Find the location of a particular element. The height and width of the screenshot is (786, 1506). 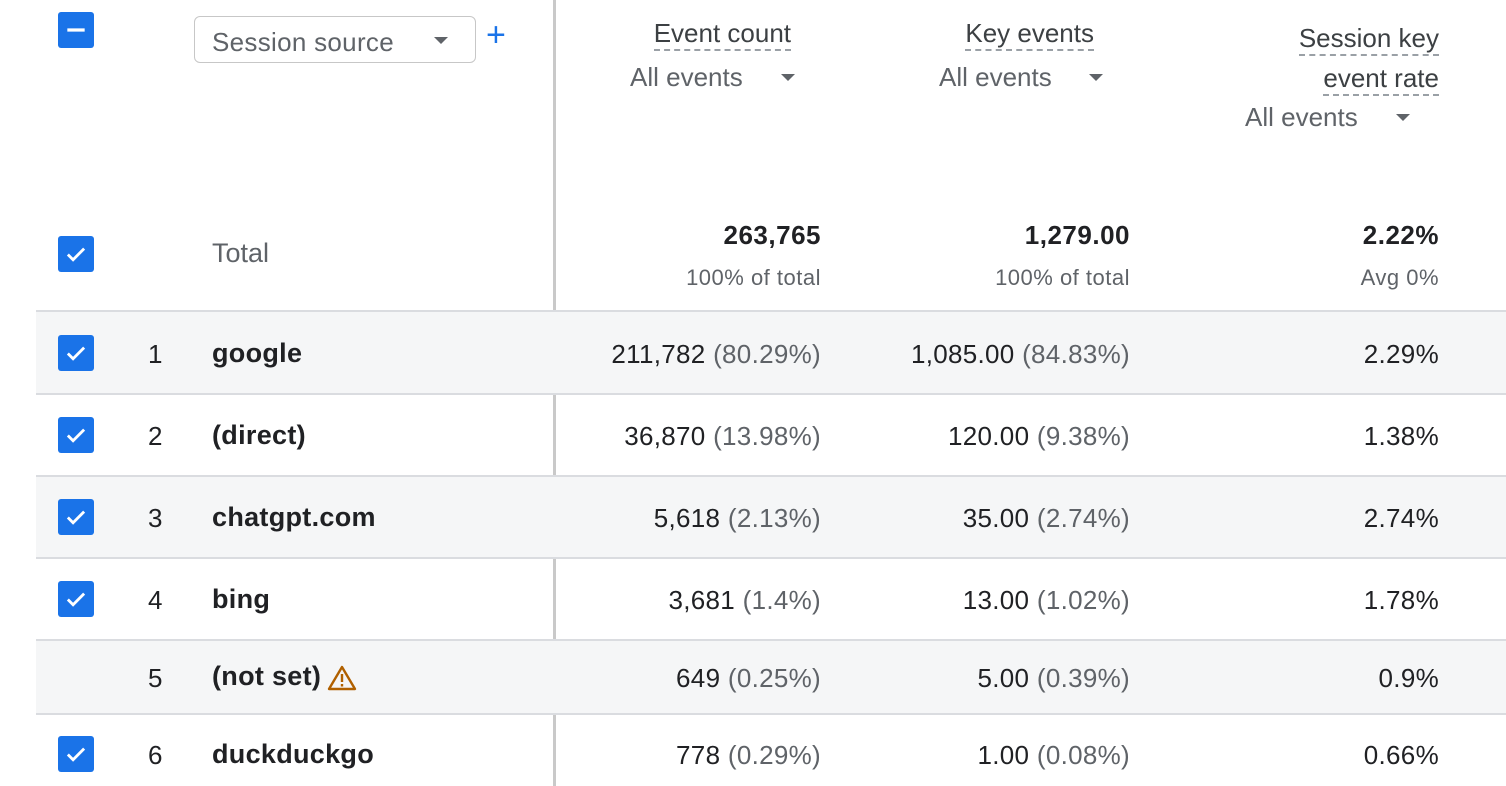

total-event-count-sub: 100% of total is located at coordinates (753, 277).